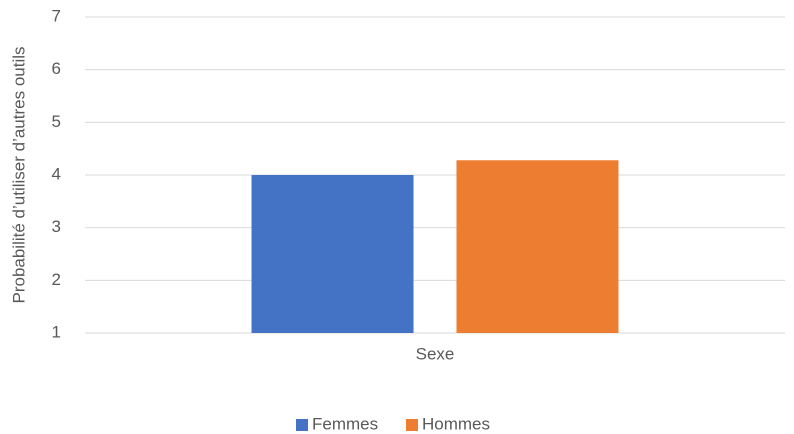 The width and height of the screenshot is (794, 434). Describe the element at coordinates (56, 331) in the screenshot. I see `y-tick-label: 1` at that location.